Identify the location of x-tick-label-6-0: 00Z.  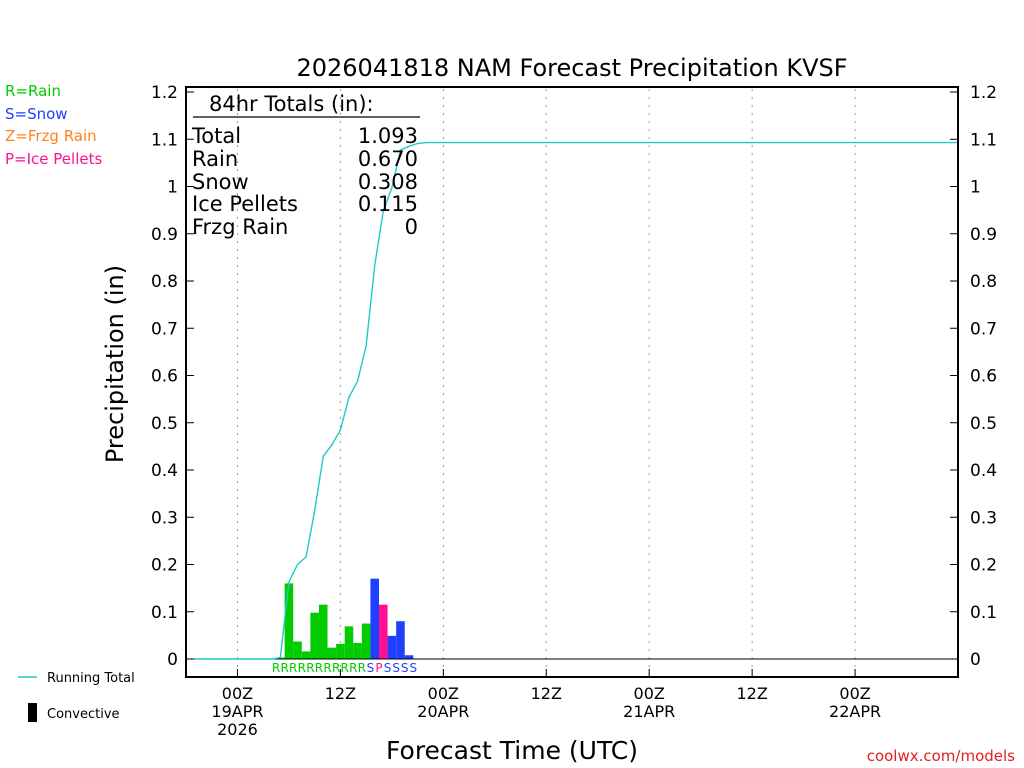
(854, 693).